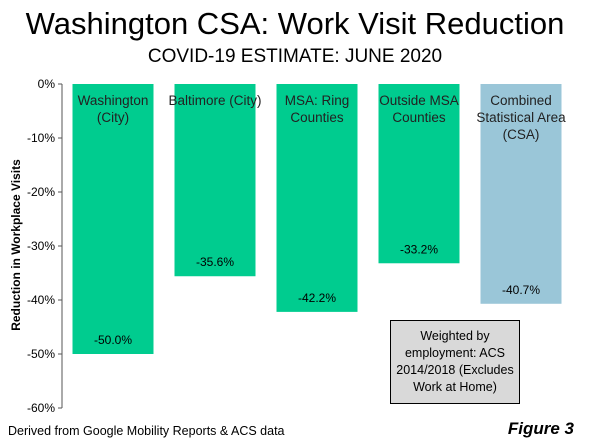 The height and width of the screenshot is (443, 590). What do you see at coordinates (540, 428) in the screenshot?
I see `figure-label: Figure 3` at bounding box center [540, 428].